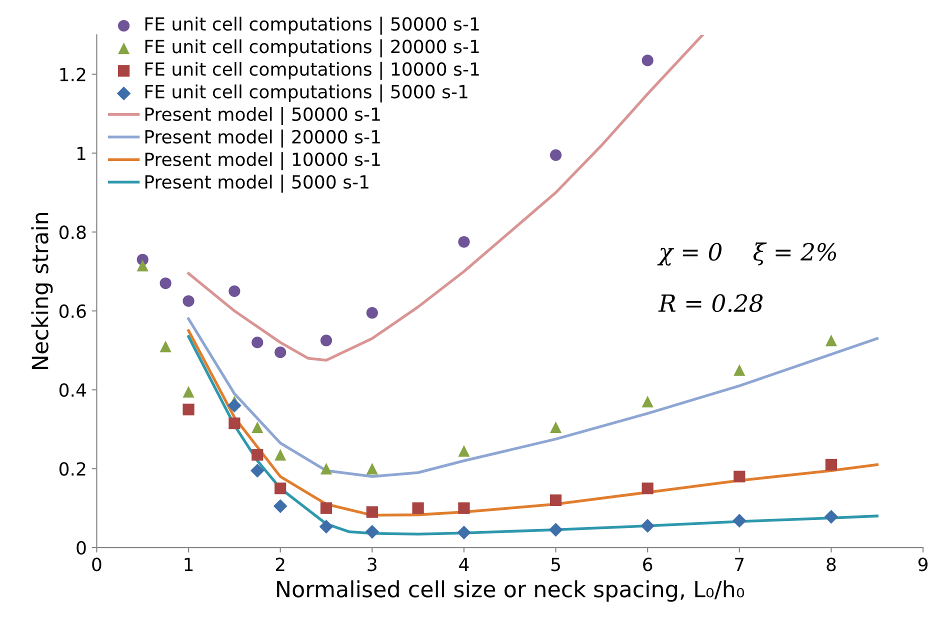  I want to click on y-tick-label: 0, so click(81, 548).